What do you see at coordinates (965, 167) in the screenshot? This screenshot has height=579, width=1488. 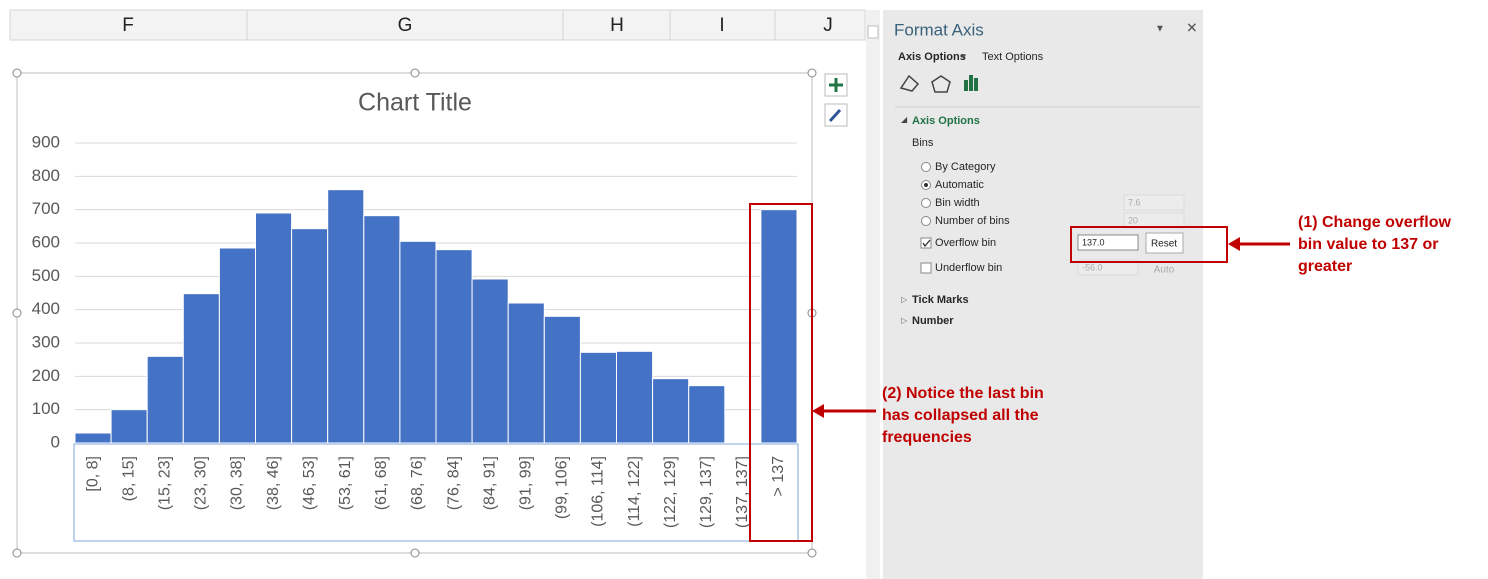 I see `option-label: By Category` at bounding box center [965, 167].